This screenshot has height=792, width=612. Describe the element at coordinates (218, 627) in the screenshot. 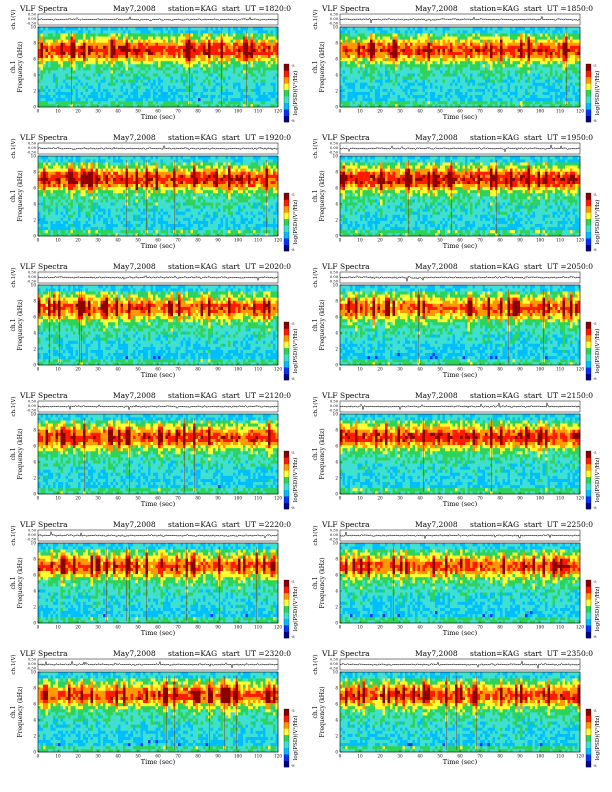

I see `x-tick-label: 90` at that location.